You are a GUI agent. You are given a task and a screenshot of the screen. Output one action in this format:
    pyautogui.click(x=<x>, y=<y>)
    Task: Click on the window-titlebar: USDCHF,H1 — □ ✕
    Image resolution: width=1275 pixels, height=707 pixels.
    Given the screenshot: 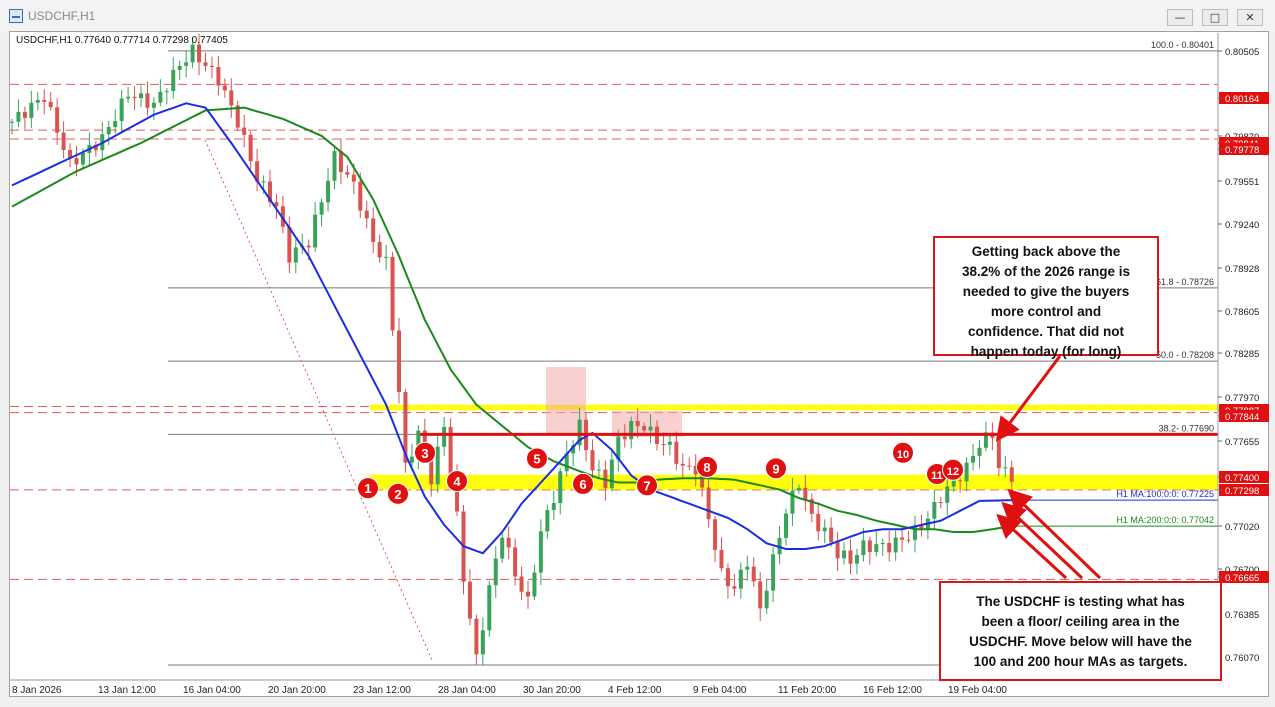 What is the action you would take?
    pyautogui.click(x=637, y=16)
    